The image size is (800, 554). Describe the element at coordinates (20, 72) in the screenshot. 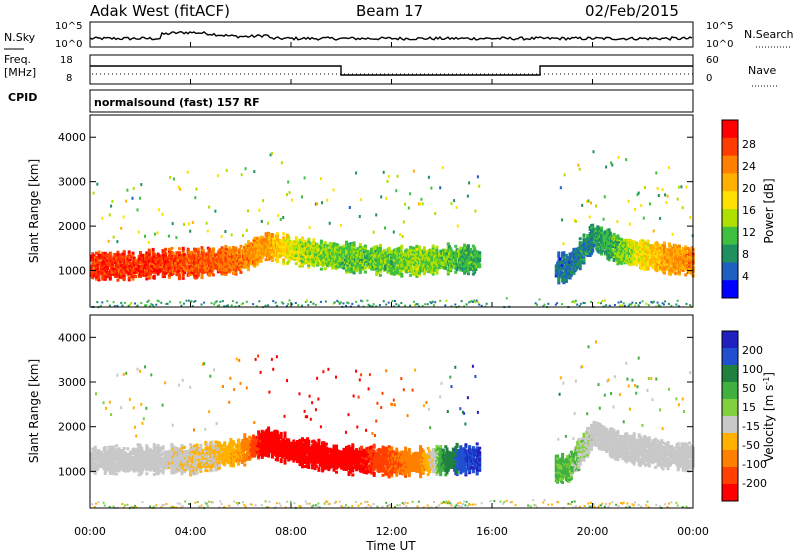

I see `freq-label-2: [MHz]` at that location.